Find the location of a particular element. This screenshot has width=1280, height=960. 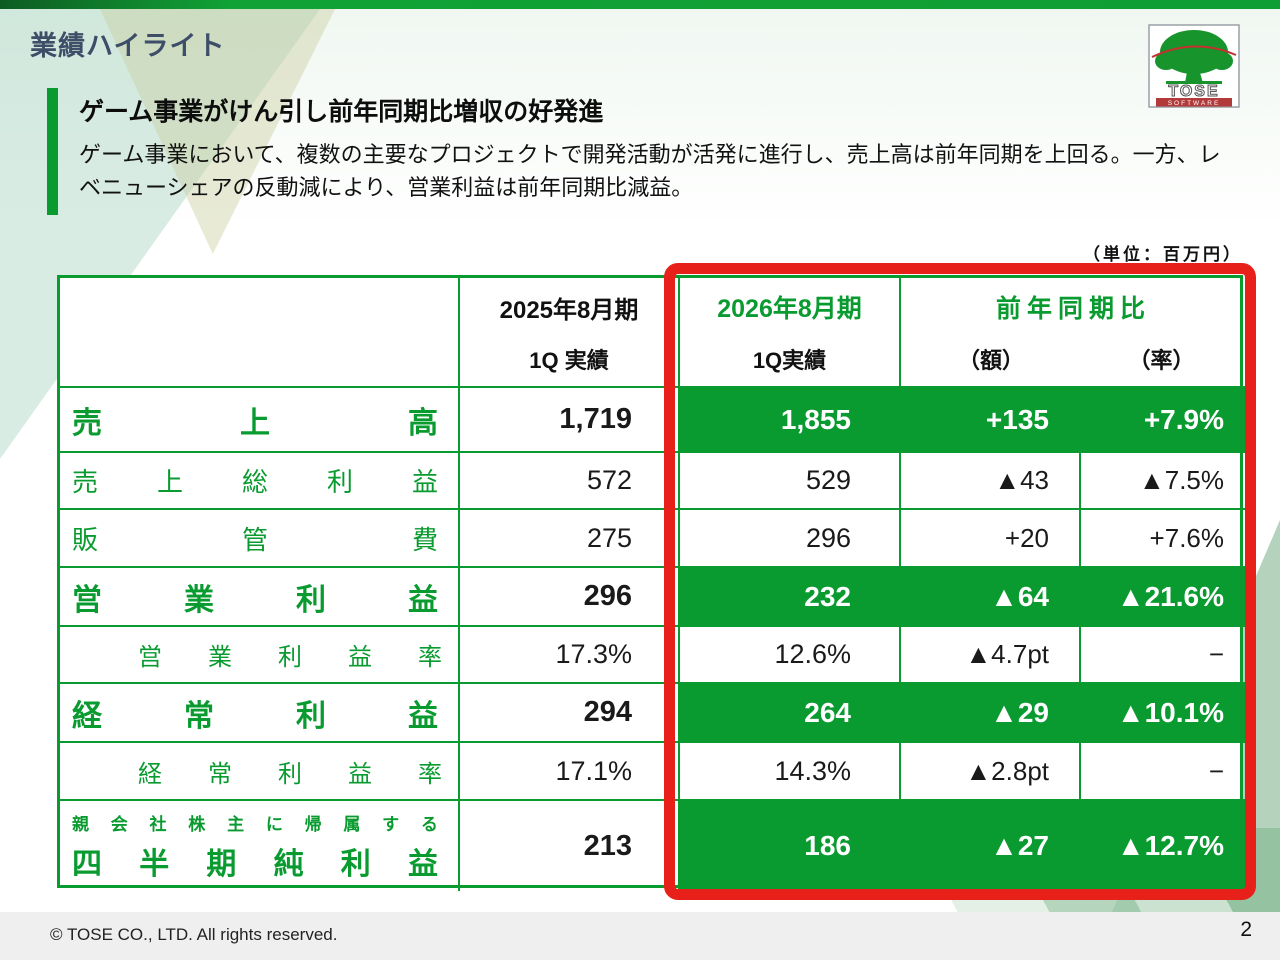

yoy-rate-value: +7.6% is located at coordinates (1163, 539).